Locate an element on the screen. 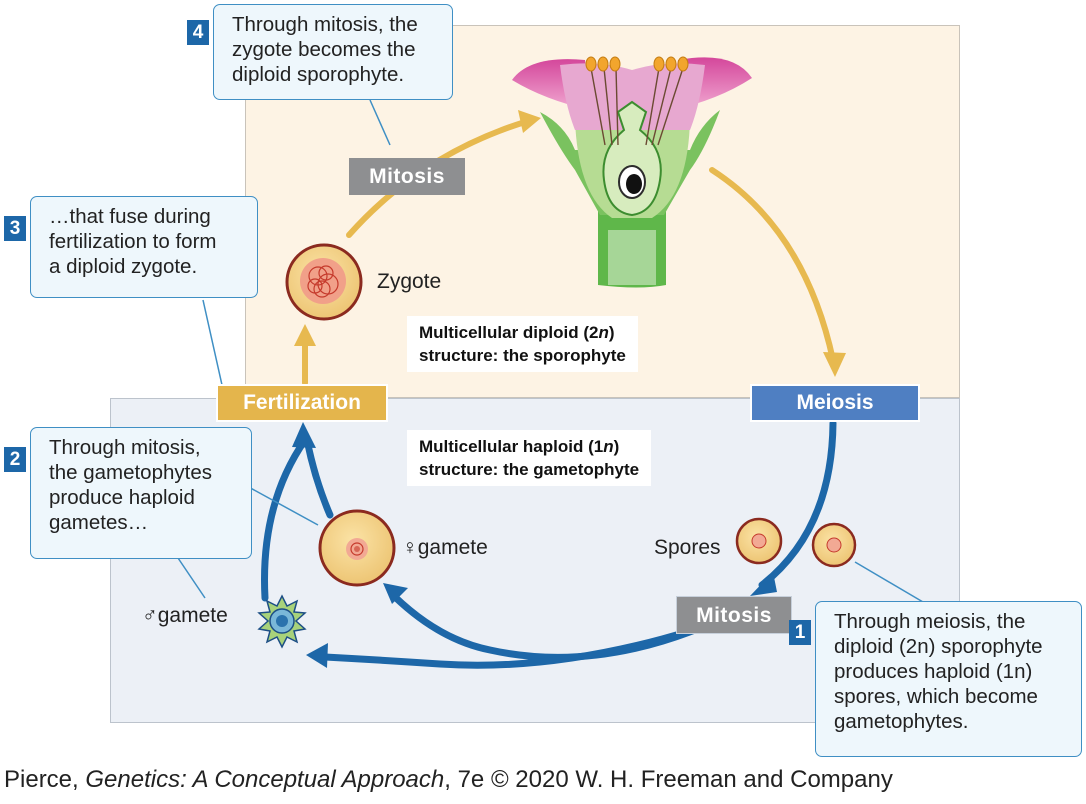 The width and height of the screenshot is (1086, 804). step-1-number: 1 is located at coordinates (800, 632).